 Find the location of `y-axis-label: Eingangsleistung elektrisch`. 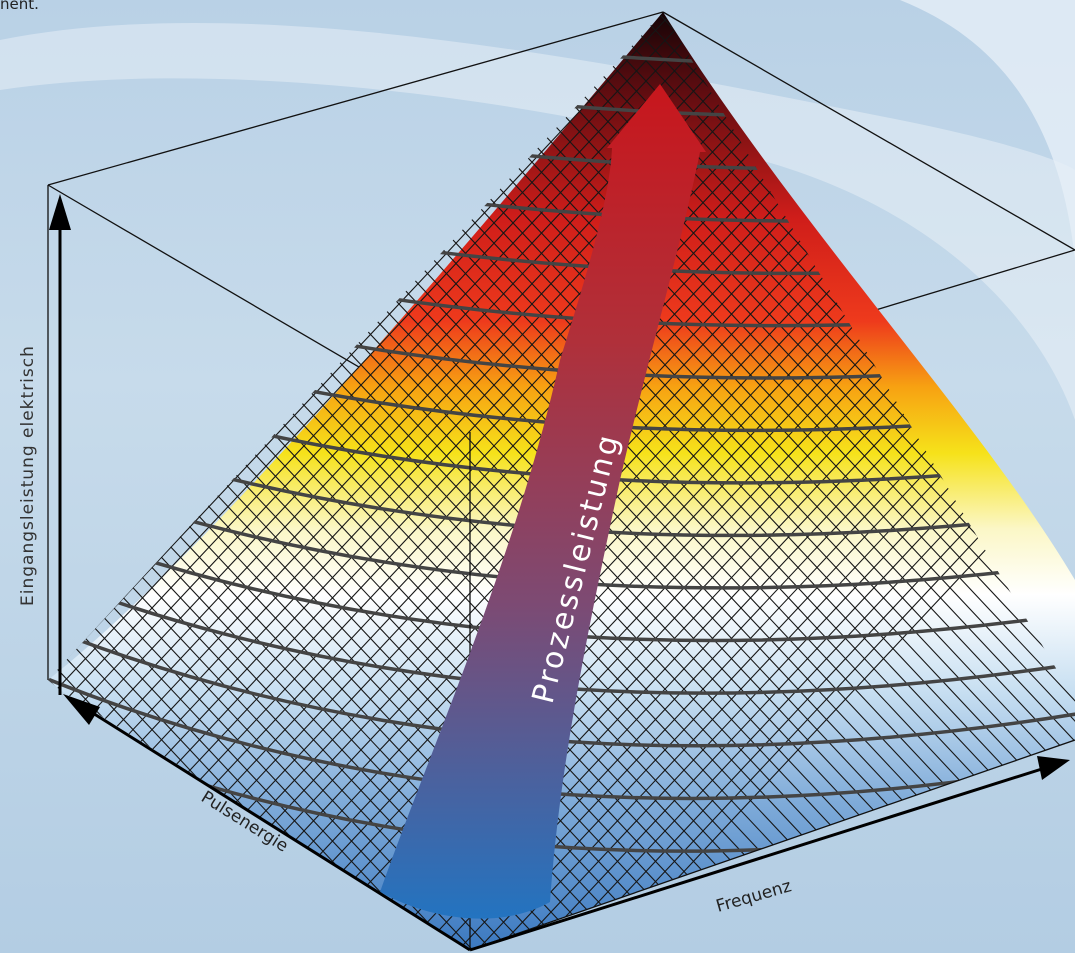

y-axis-label: Eingangsleistung elektrisch is located at coordinates (28, 475).